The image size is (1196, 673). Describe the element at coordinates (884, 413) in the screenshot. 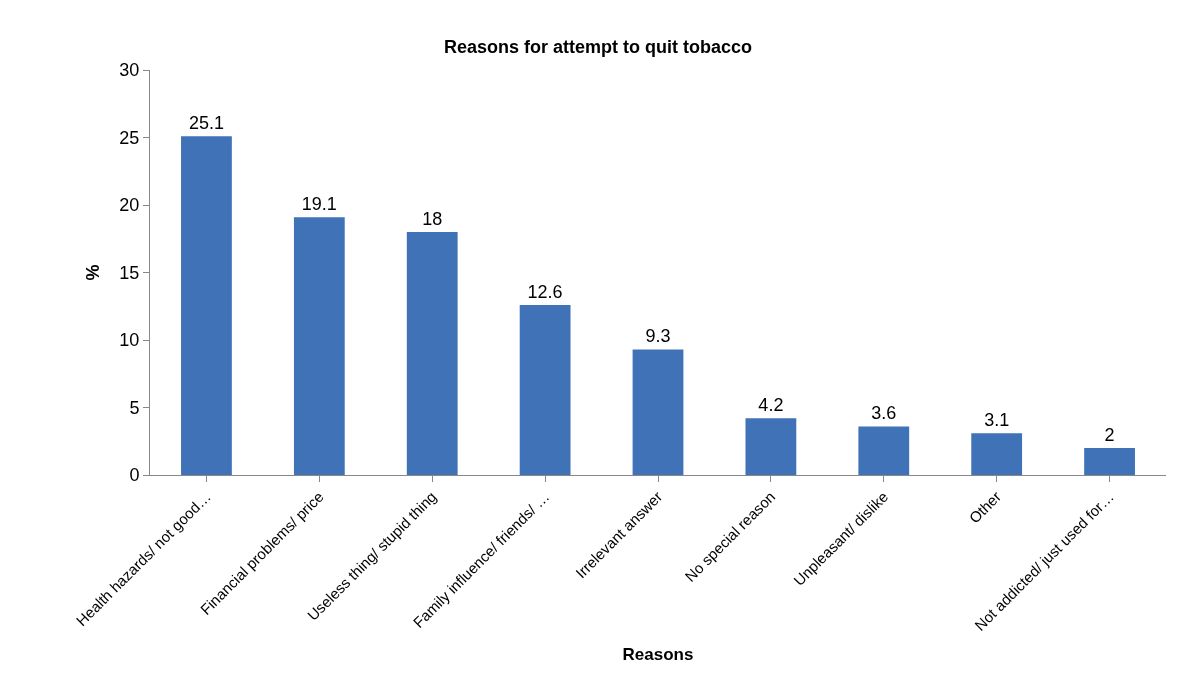

I see `data-label: 3.6` at that location.